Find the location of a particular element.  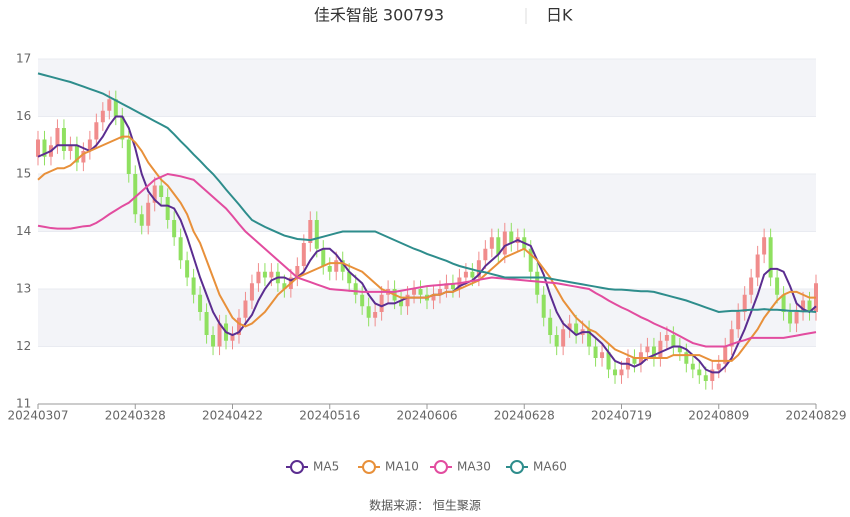

x-tick-label: 20240829 is located at coordinates (815, 416).